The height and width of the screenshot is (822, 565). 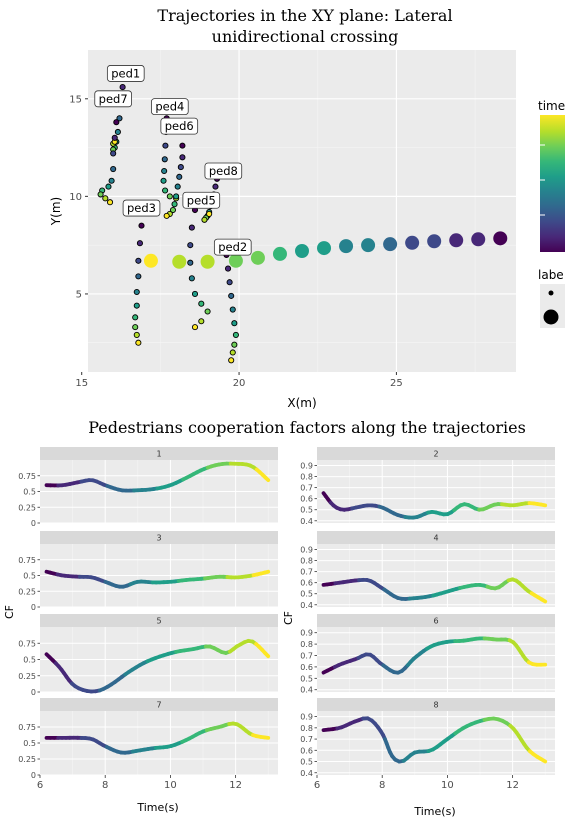 I want to click on panel-strip-label: 6, so click(x=435, y=621).